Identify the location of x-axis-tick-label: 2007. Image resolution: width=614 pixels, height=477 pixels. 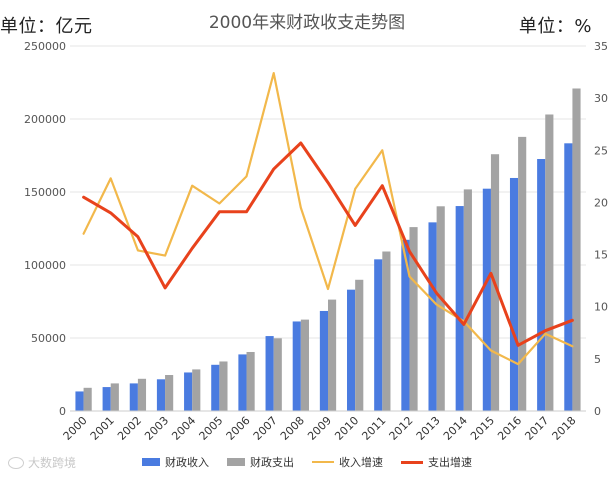
(265, 428).